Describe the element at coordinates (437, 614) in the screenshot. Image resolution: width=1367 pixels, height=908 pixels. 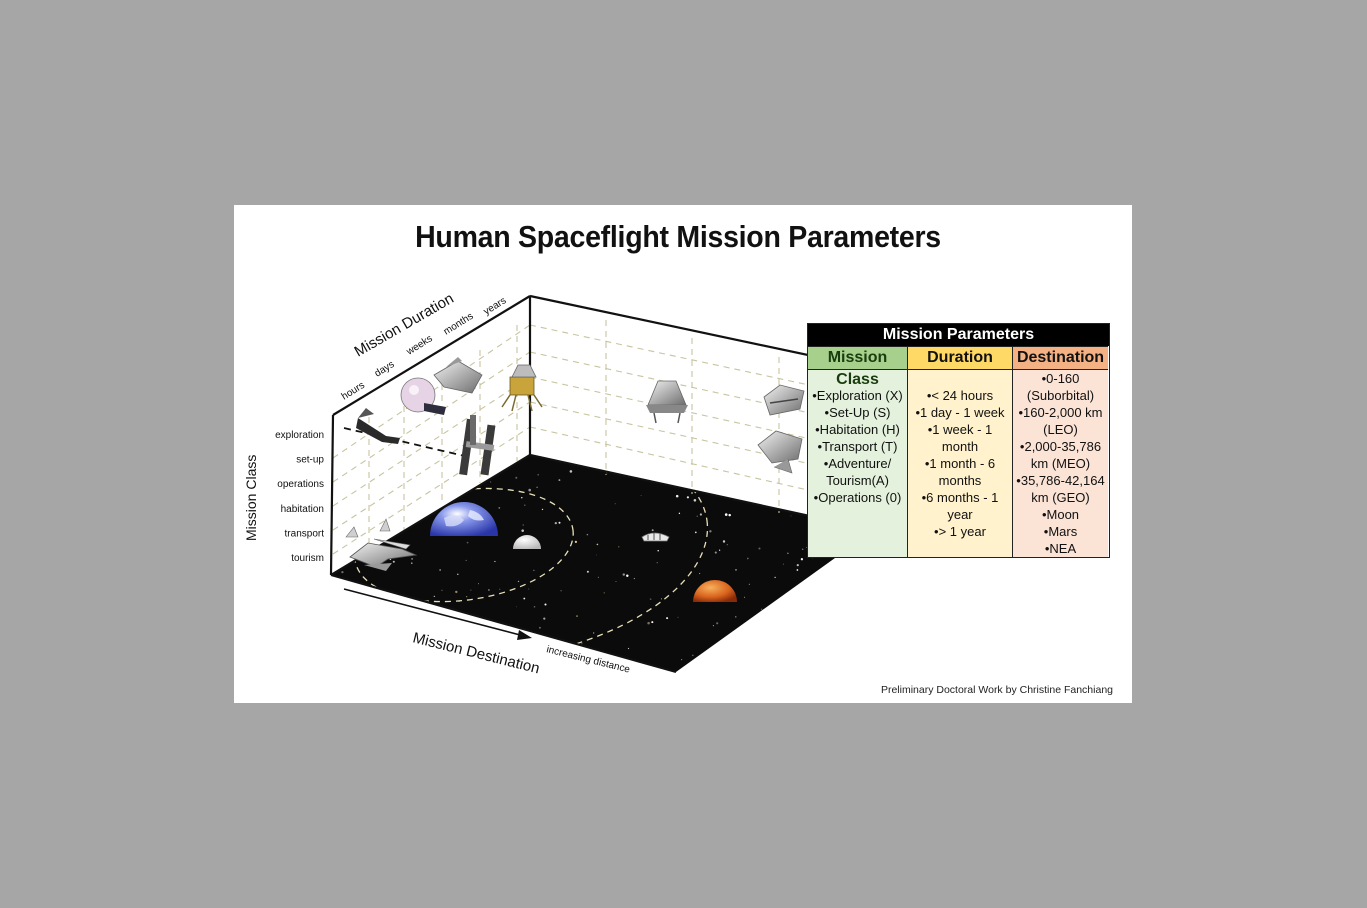
I see `destination-arrow` at that location.